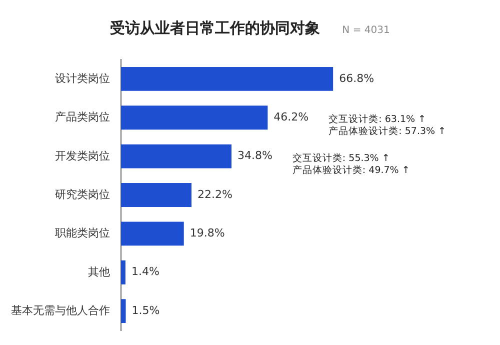 This screenshot has height=345, width=500. What do you see at coordinates (60, 311) in the screenshot?
I see `y-tick-label: 基本无需与他人合作` at bounding box center [60, 311].